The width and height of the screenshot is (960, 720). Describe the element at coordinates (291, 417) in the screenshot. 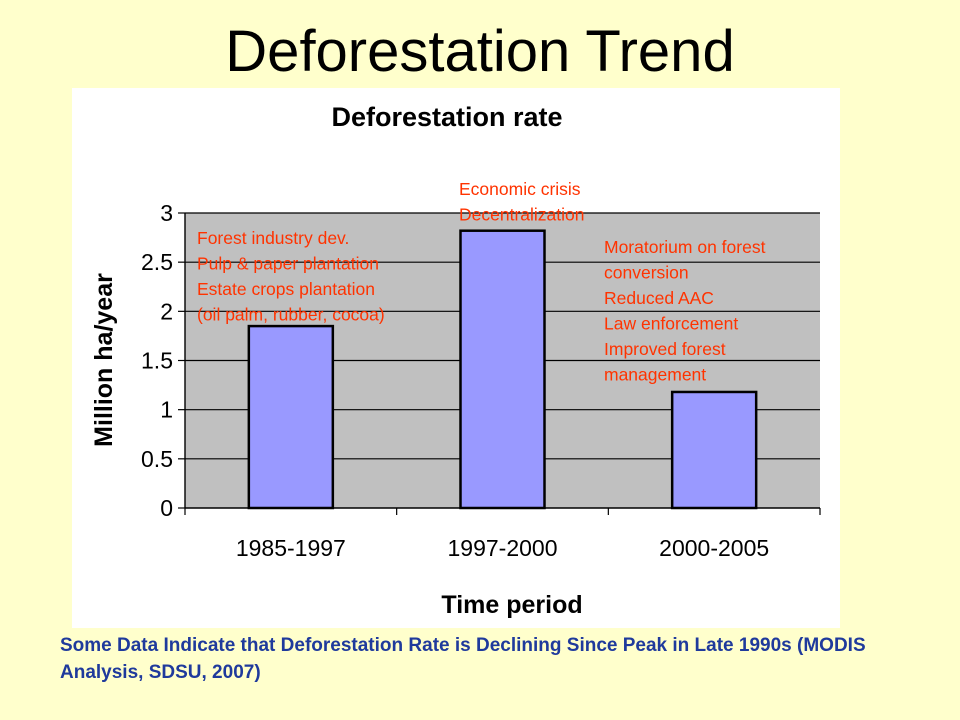

I see `bar-1985-1997` at that location.